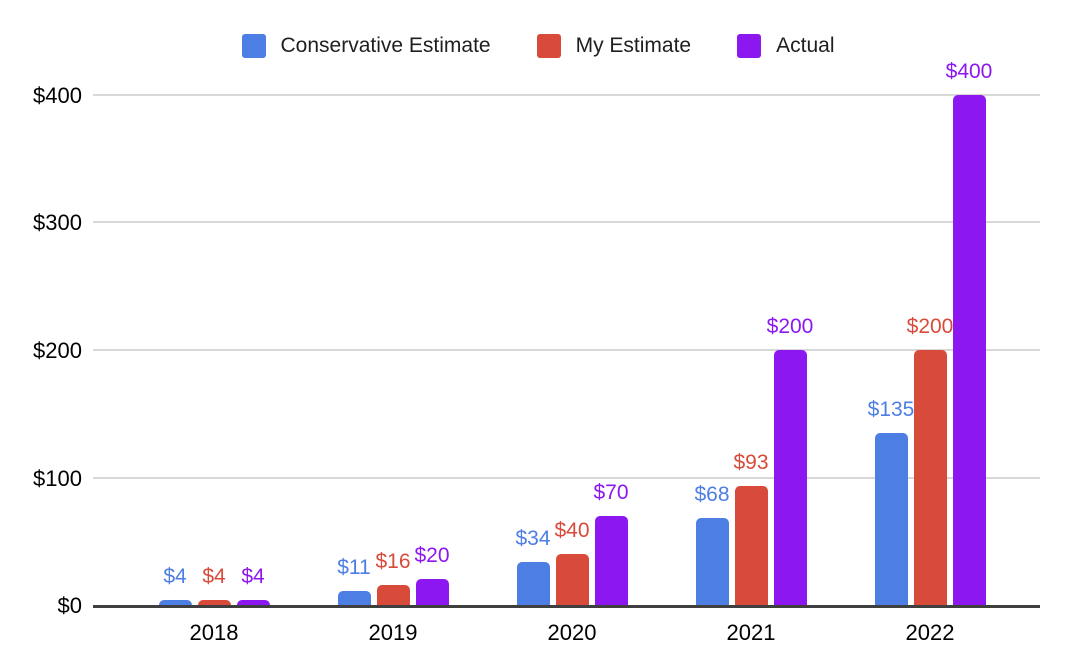 This screenshot has height=660, width=1076. What do you see at coordinates (969, 71) in the screenshot?
I see `bar-value-label: $400` at bounding box center [969, 71].